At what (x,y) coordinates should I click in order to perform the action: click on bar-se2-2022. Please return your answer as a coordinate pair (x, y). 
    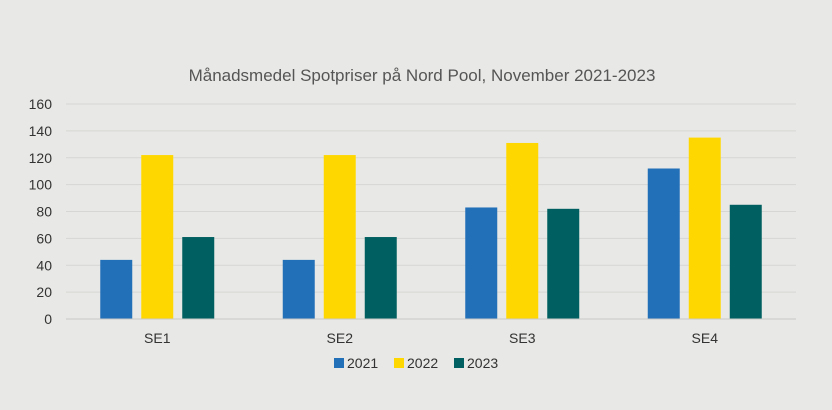
    Looking at the image, I should click on (339, 237).